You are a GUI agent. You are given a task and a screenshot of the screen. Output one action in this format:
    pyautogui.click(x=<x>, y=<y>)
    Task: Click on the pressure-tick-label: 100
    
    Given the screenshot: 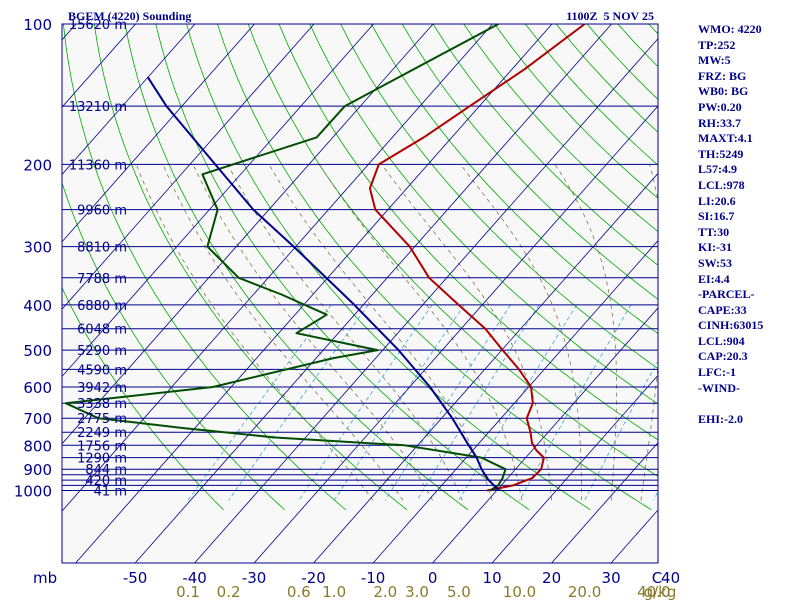 What is the action you would take?
    pyautogui.click(x=37, y=25)
    